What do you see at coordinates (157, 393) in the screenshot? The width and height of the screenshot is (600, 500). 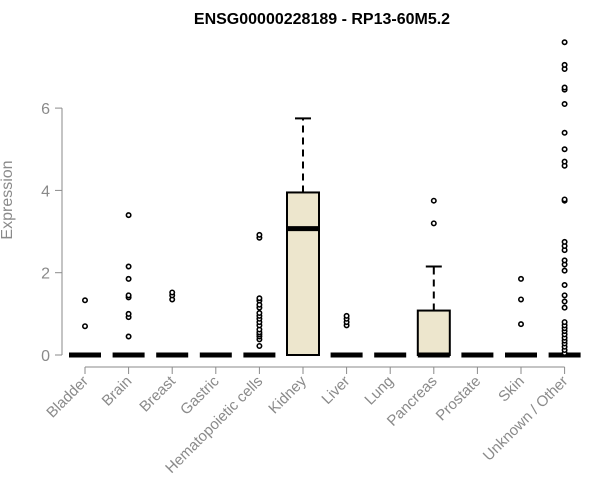 I see `category-label: Breast` at bounding box center [157, 393].